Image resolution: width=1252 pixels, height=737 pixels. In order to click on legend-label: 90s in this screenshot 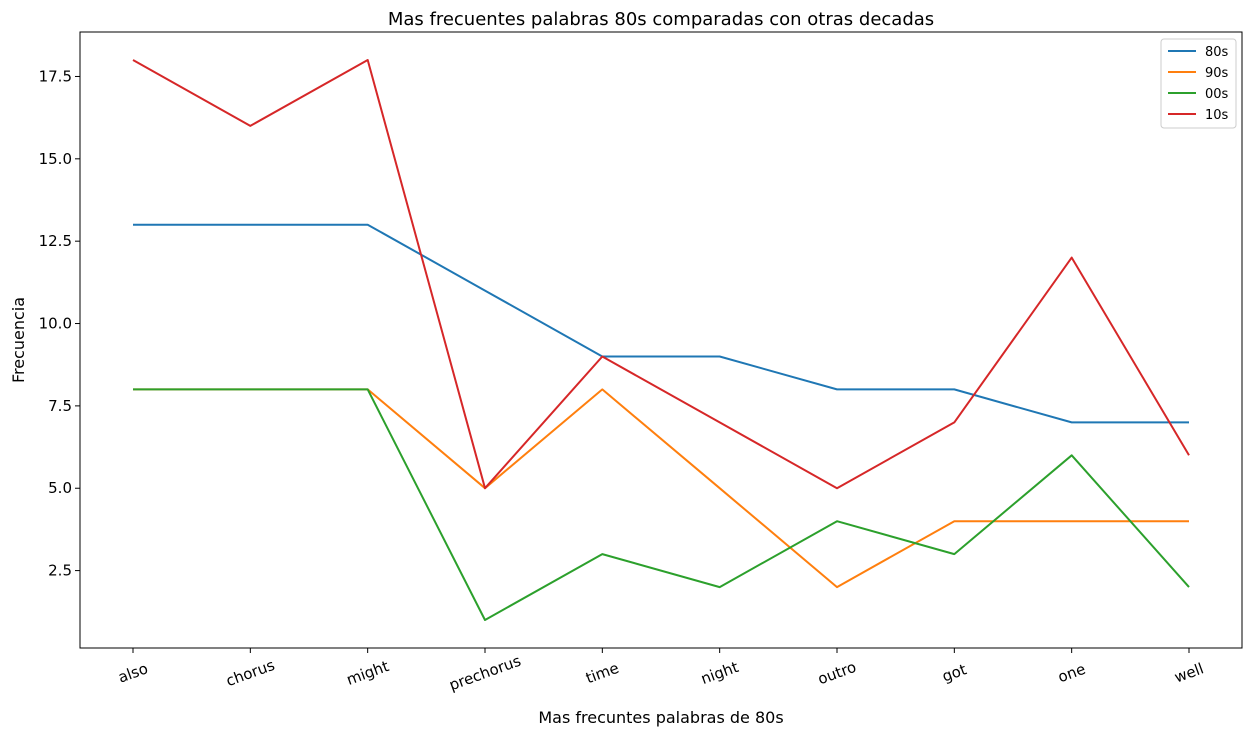, I will do `click(1217, 73)`.